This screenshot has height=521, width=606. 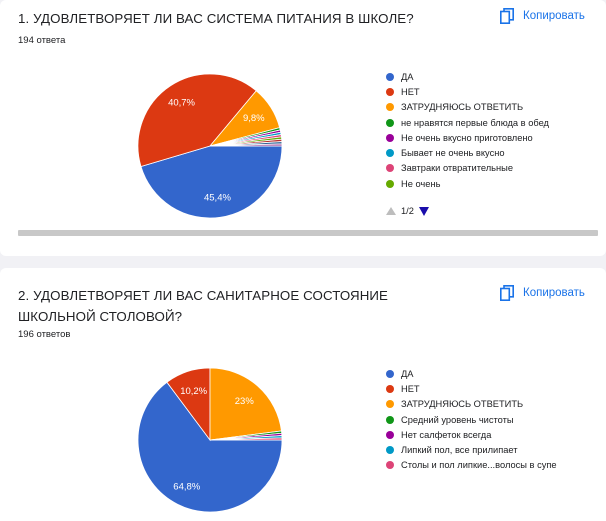 I want to click on legend-label: Средний уровень чистоты, so click(x=457, y=419).